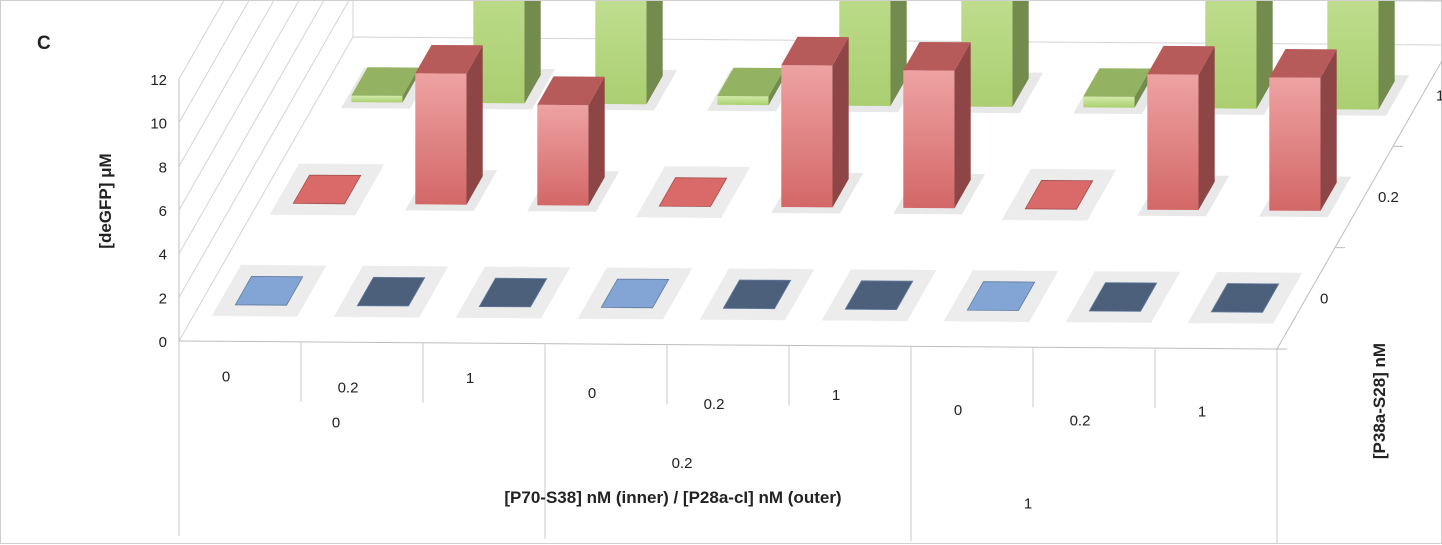 This screenshot has height=545, width=1442. What do you see at coordinates (1059, 195) in the screenshot?
I see `bar-0.2-6` at bounding box center [1059, 195].